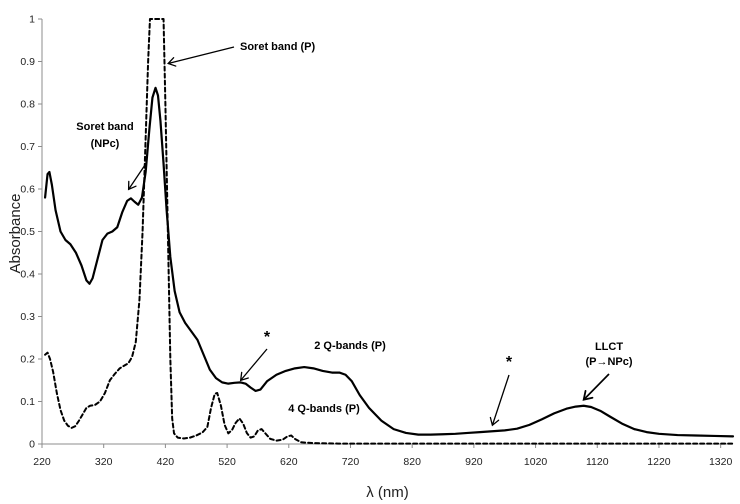 The image size is (740, 504). What do you see at coordinates (659, 462) in the screenshot?
I see `x-tick-label: 1220` at bounding box center [659, 462].